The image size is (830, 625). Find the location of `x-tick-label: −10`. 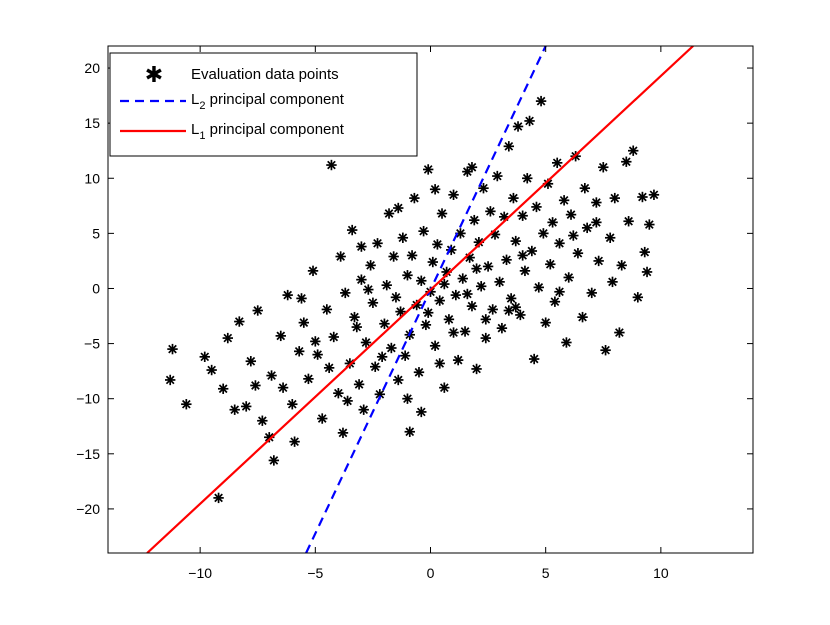

x-tick-label: −10 is located at coordinates (200, 573).